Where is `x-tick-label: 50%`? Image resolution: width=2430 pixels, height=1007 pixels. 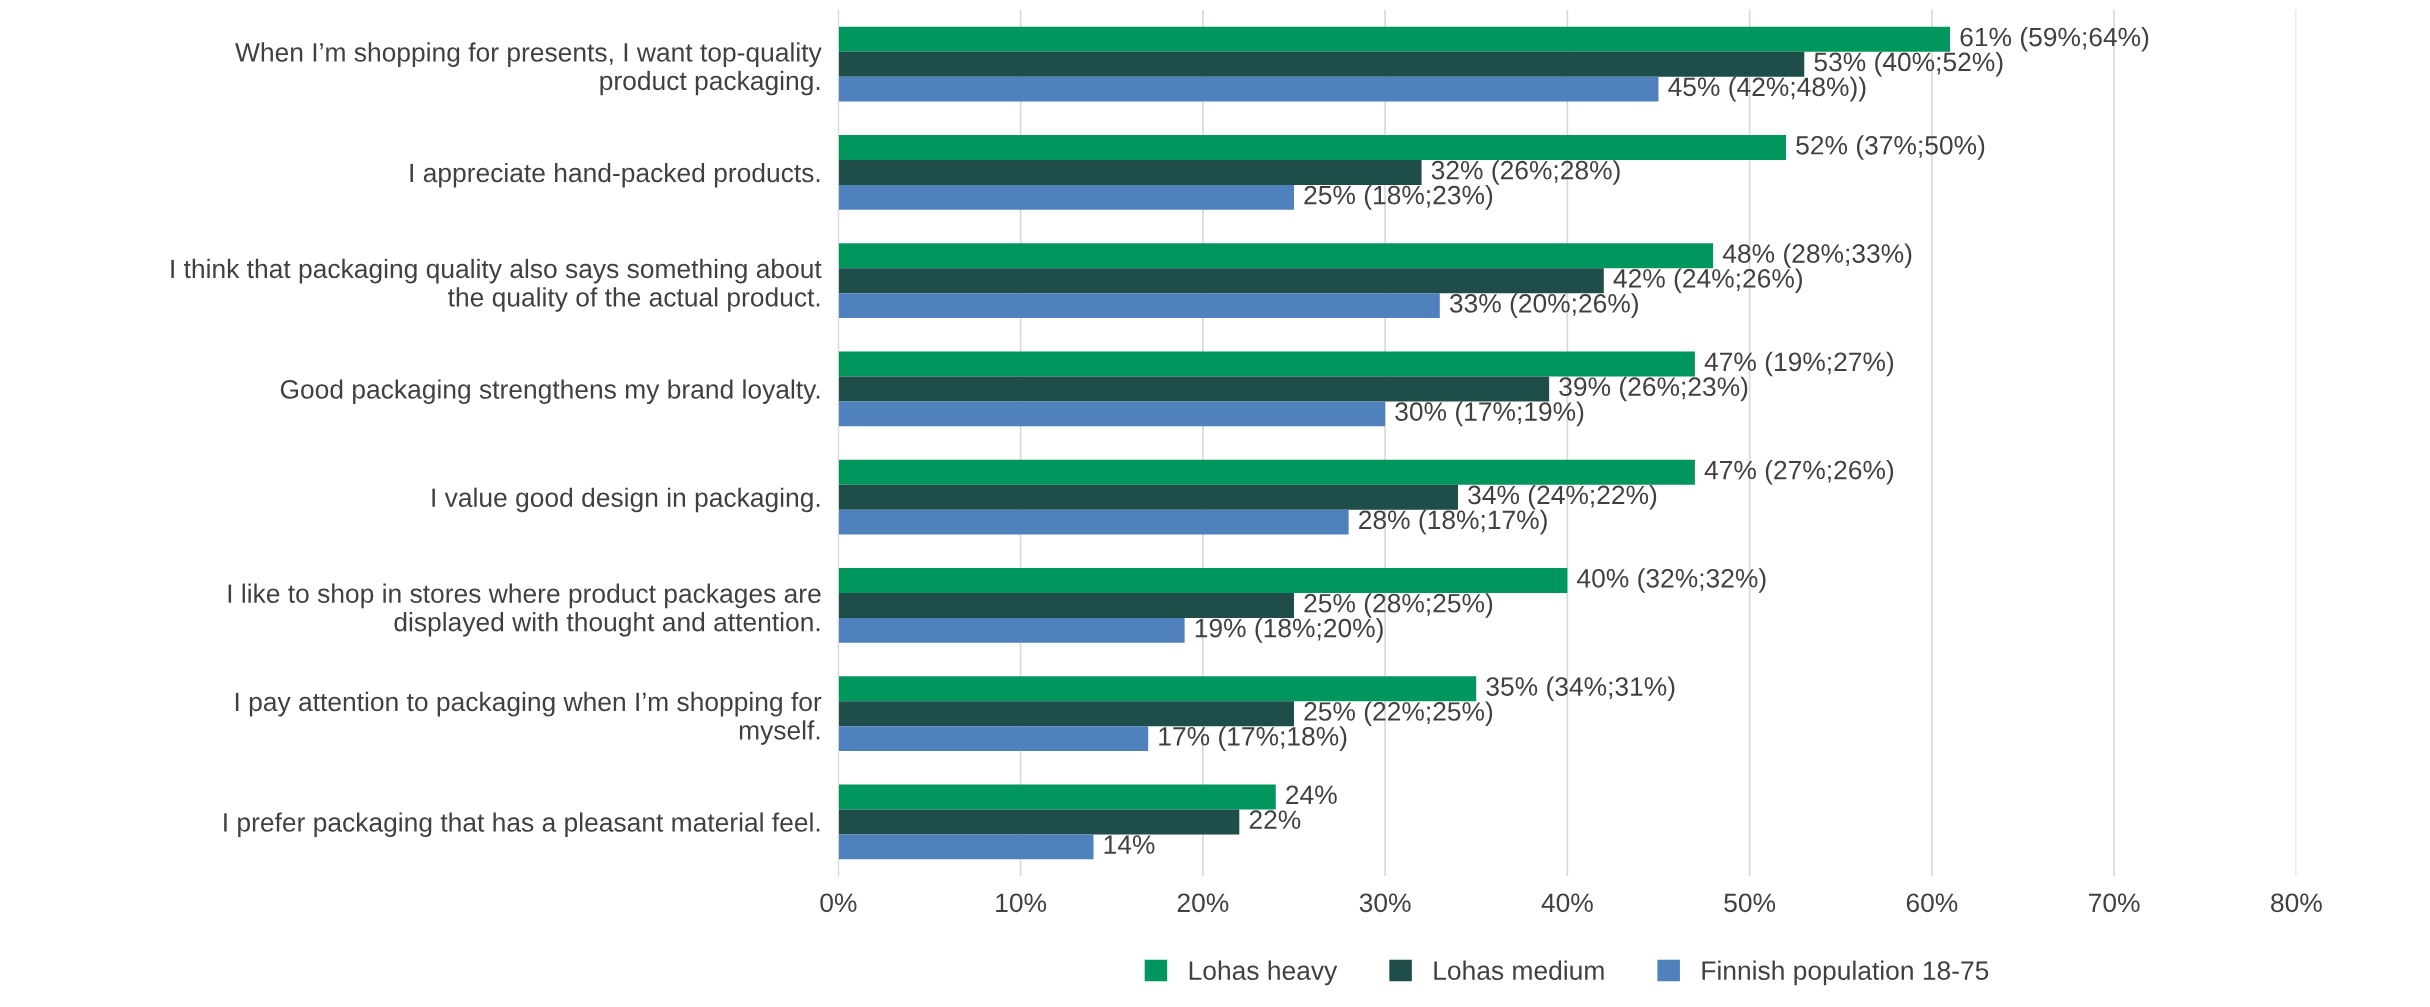
x-tick-label: 50% is located at coordinates (1750, 903).